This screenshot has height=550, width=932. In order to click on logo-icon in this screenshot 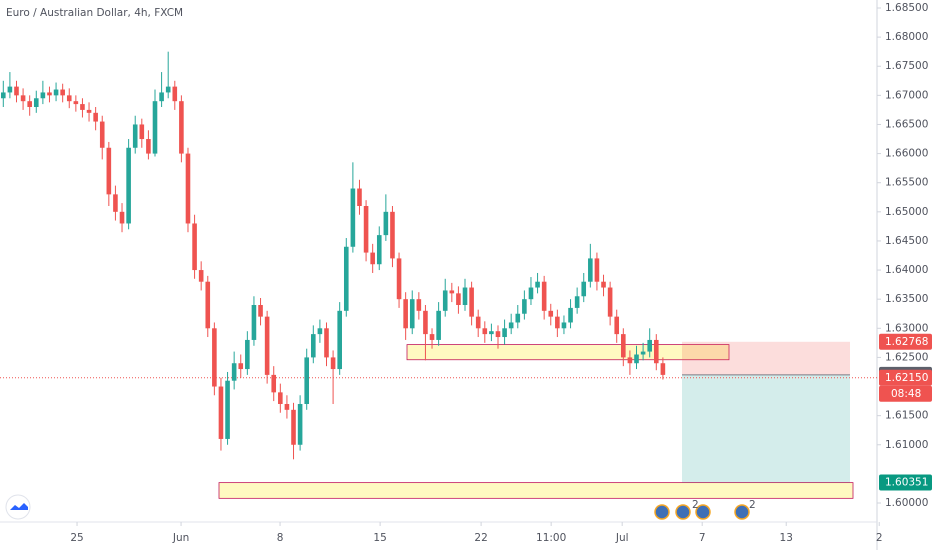, I will do `click(19, 506)`.